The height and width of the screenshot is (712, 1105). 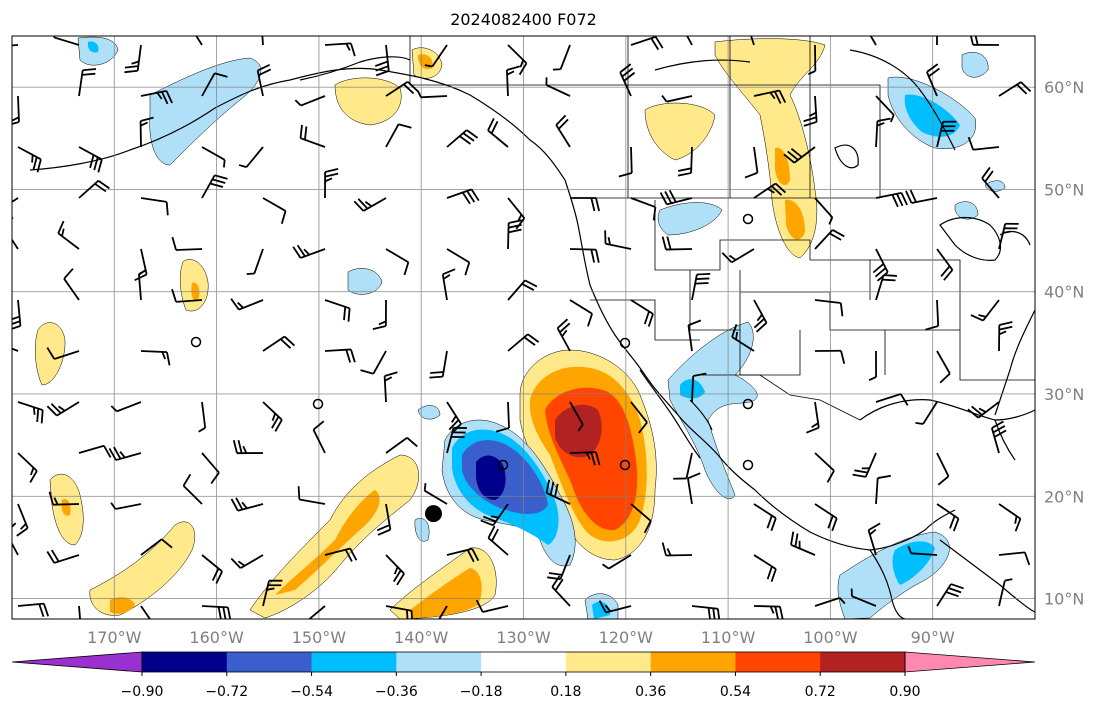 I want to click on lon-tick-label: 120°W, so click(x=626, y=637).